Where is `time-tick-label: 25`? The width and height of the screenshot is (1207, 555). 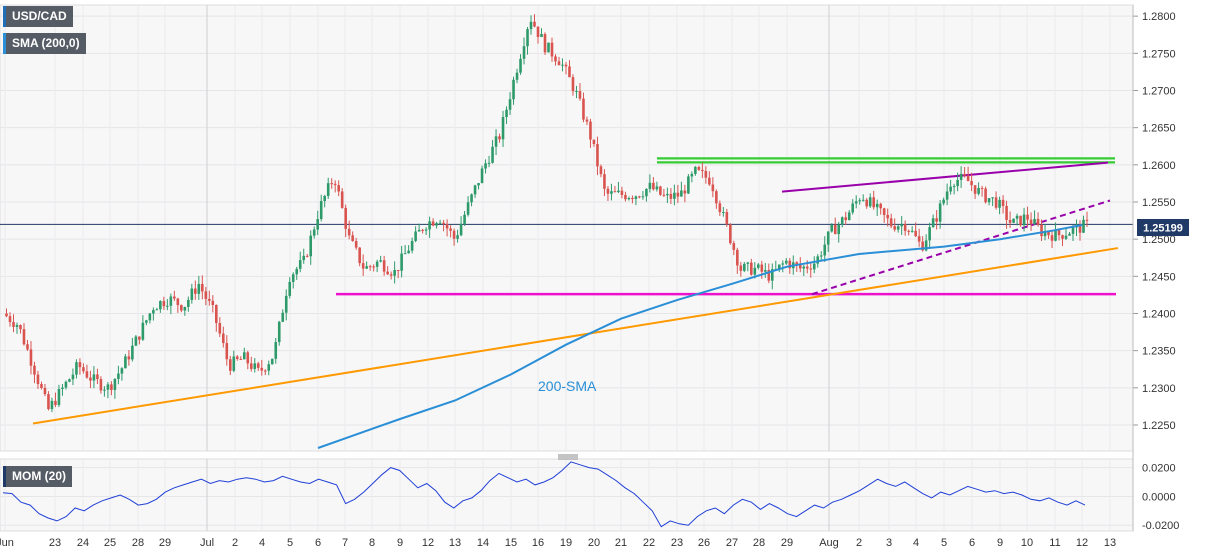 time-tick-label: 25 is located at coordinates (110, 543).